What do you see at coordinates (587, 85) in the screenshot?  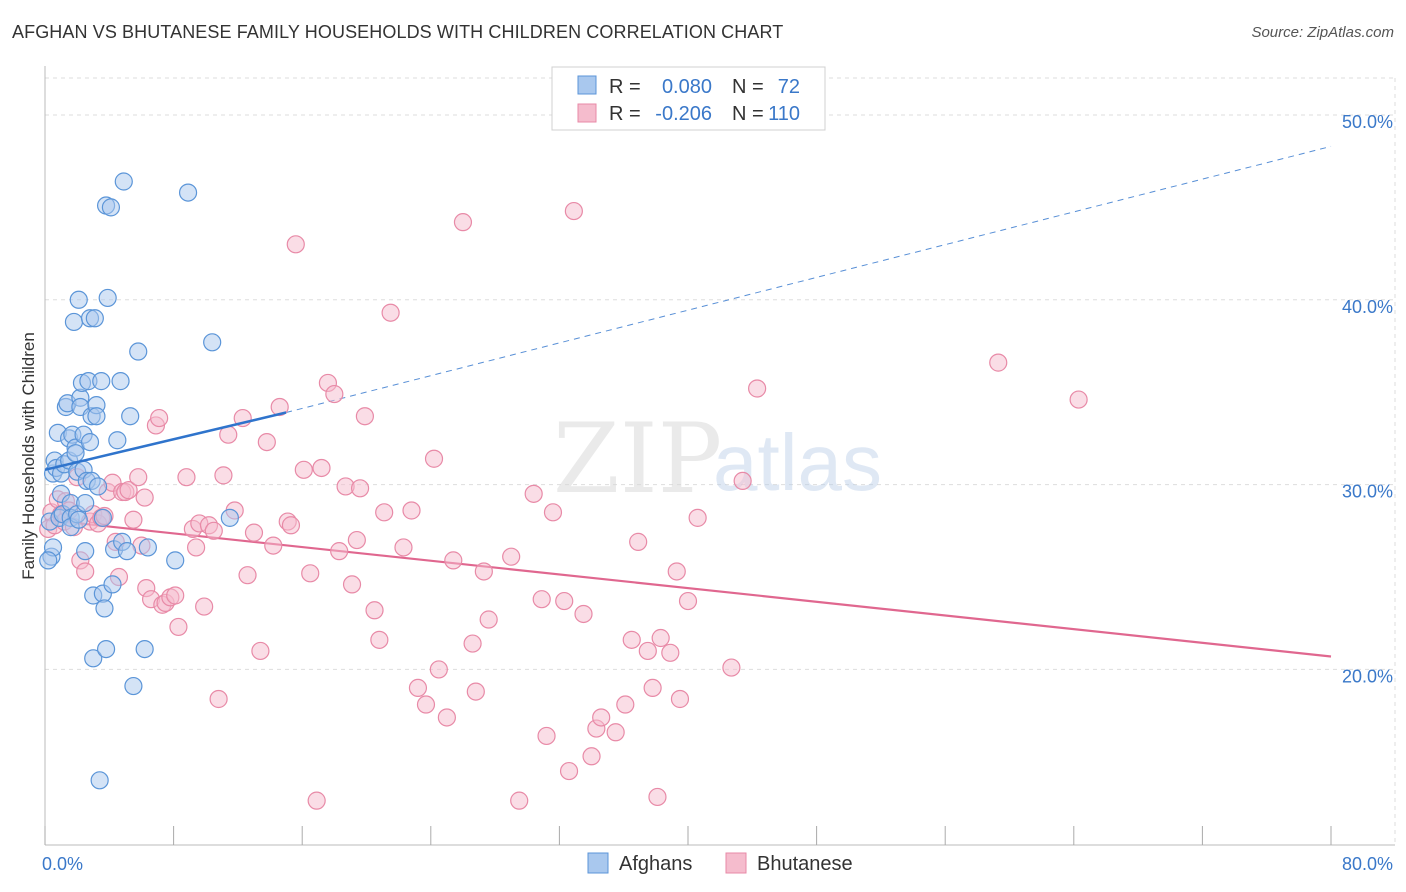 I see `legend-swatch-afghans` at bounding box center [587, 85].